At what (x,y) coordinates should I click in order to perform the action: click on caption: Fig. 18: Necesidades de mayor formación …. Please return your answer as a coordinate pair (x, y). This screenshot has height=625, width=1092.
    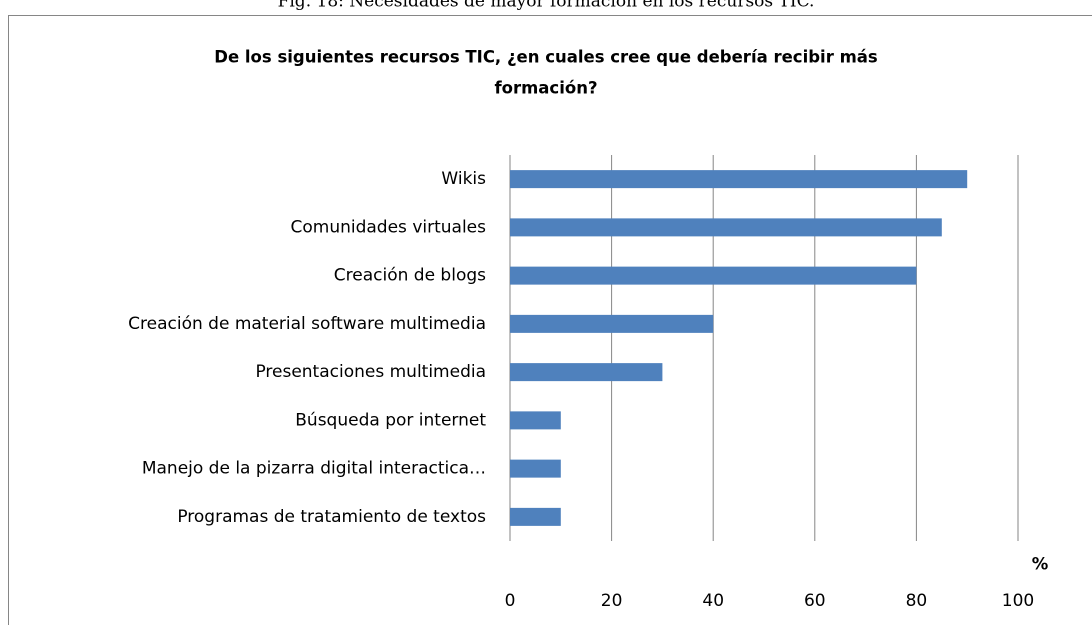
    Looking at the image, I should click on (546, 6).